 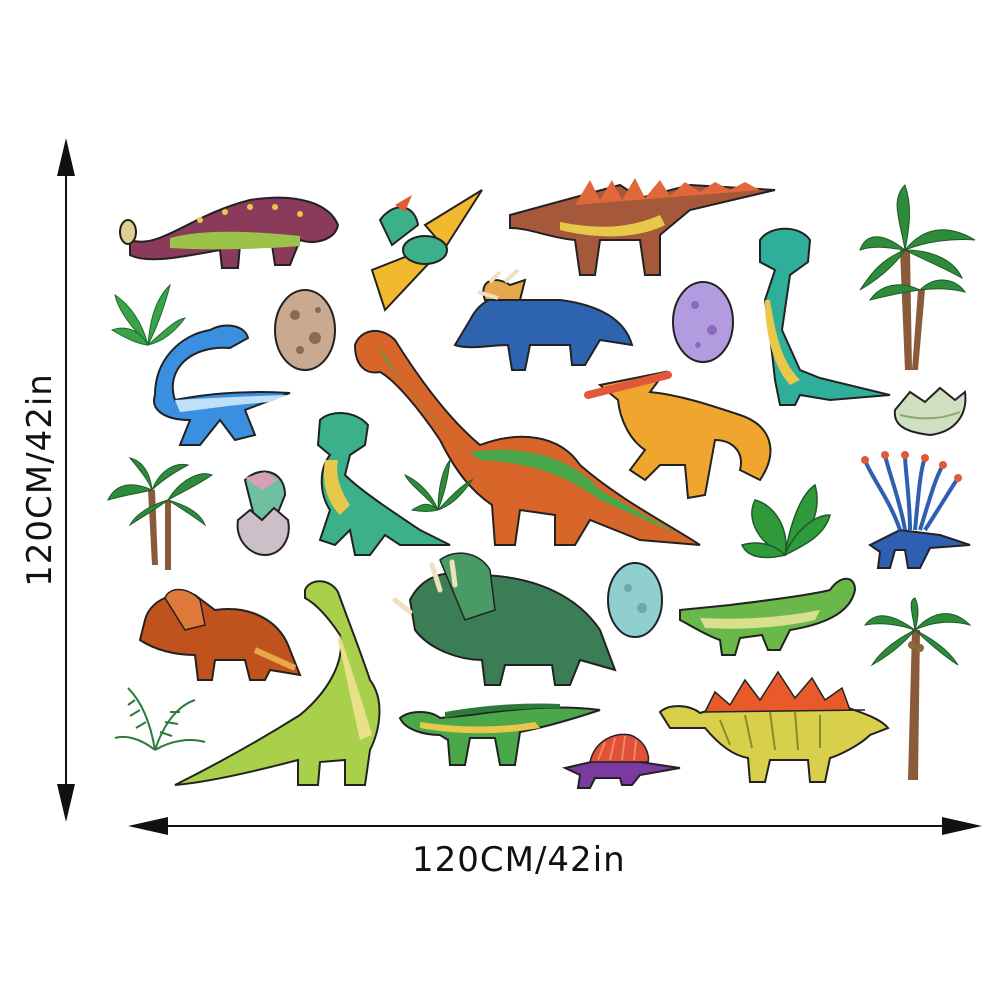 What do you see at coordinates (825, 316) in the screenshot?
I see `t-rex-icon` at bounding box center [825, 316].